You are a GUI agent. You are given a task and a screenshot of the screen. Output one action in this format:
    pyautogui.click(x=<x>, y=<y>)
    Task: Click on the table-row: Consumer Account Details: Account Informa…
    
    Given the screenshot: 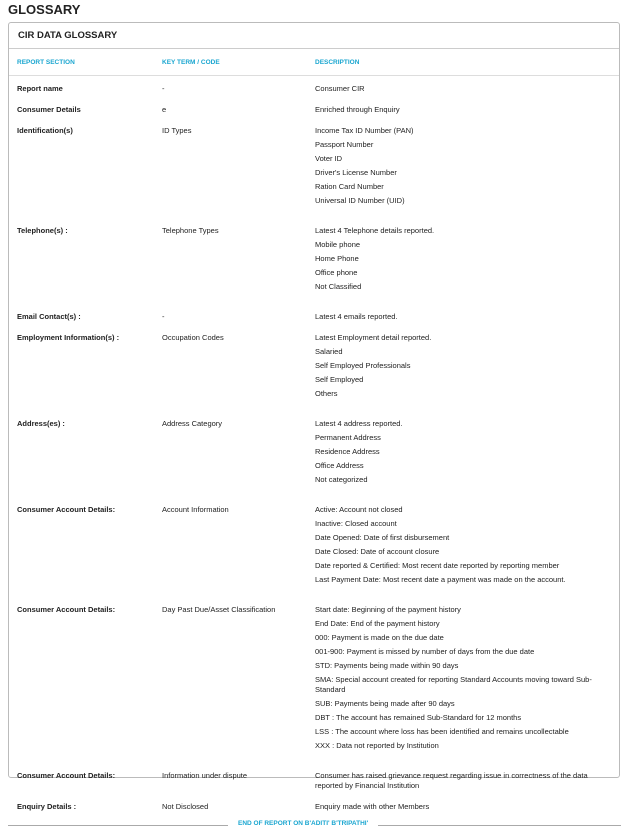 What is the action you would take?
    pyautogui.click(x=314, y=550)
    